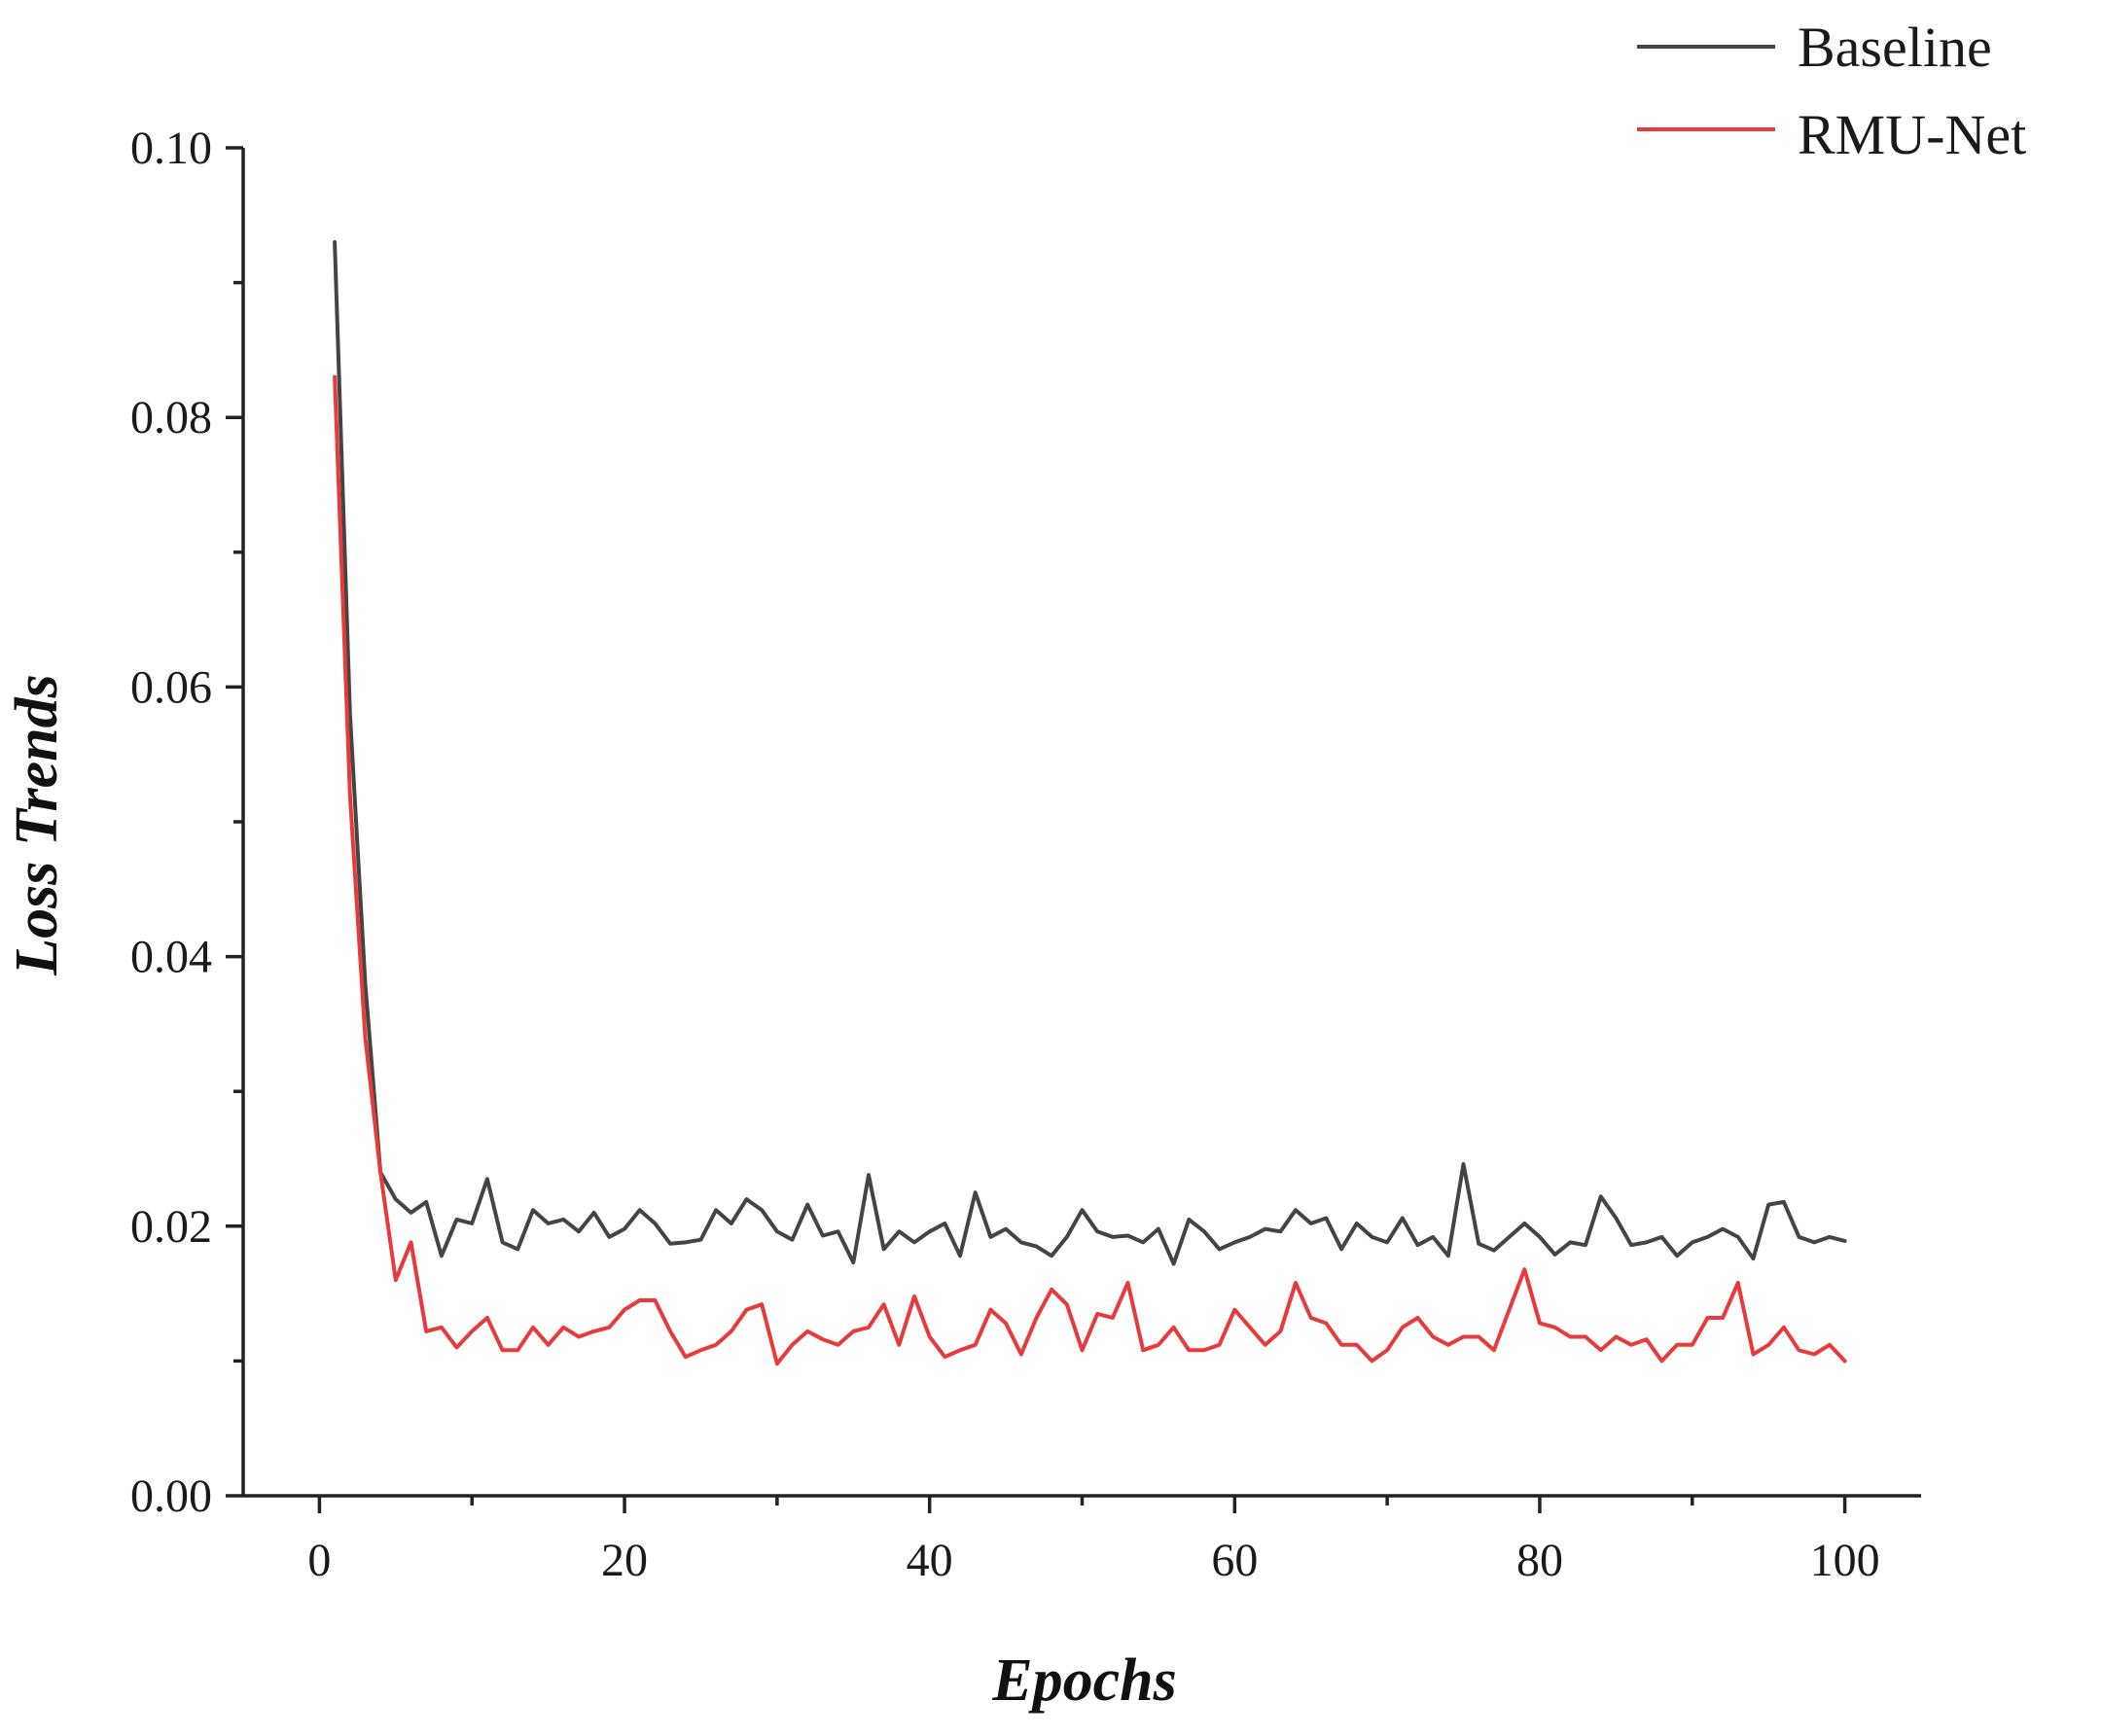 Image resolution: width=2102 pixels, height=1736 pixels. What do you see at coordinates (171, 1227) in the screenshot?
I see `y-tick-label: 0.02` at bounding box center [171, 1227].